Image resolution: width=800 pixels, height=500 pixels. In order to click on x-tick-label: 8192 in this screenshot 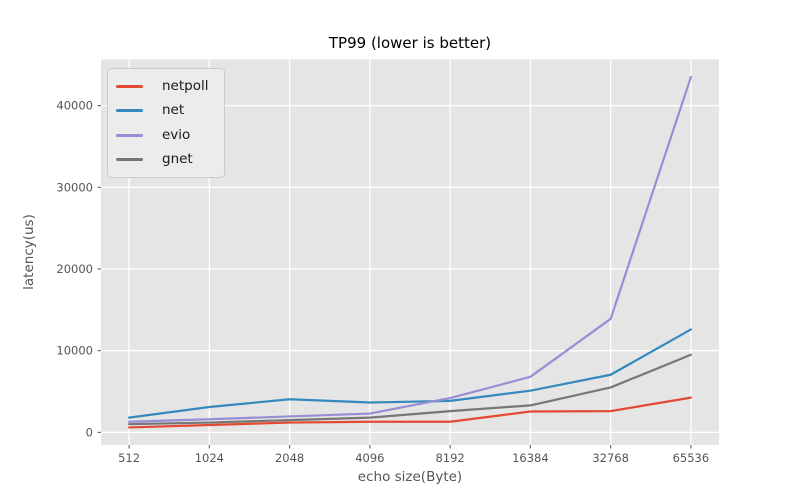, I will do `click(449, 458)`.